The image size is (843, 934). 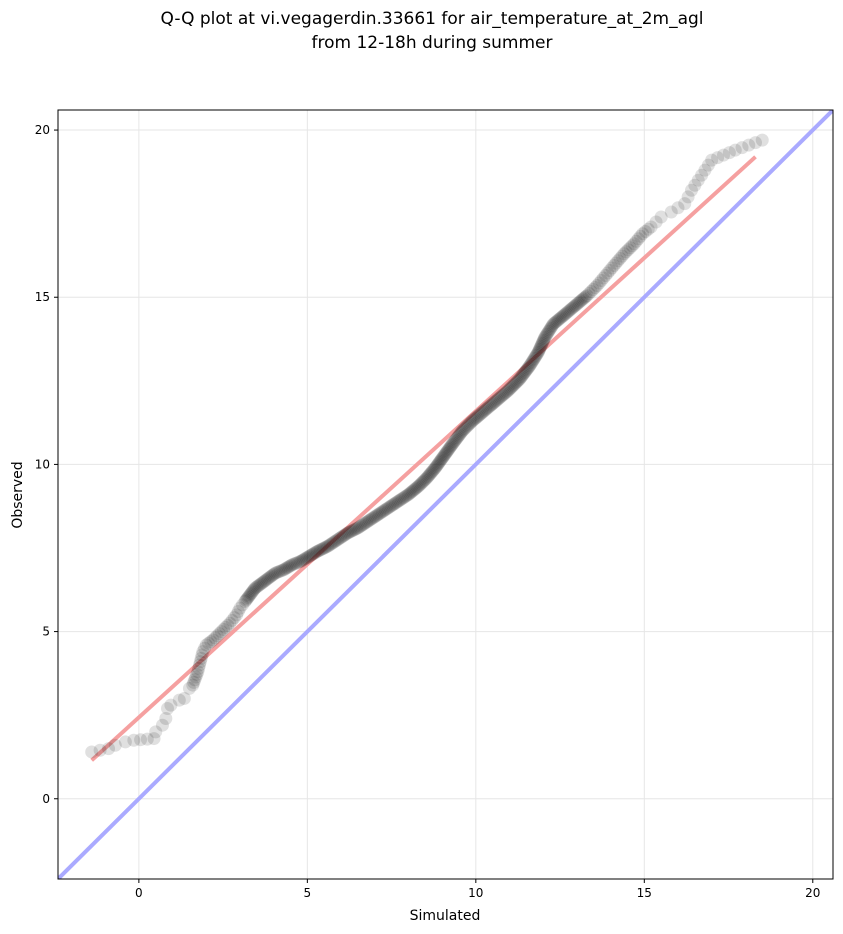 What do you see at coordinates (475, 893) in the screenshot?
I see `x-tick-label: 10` at bounding box center [475, 893].